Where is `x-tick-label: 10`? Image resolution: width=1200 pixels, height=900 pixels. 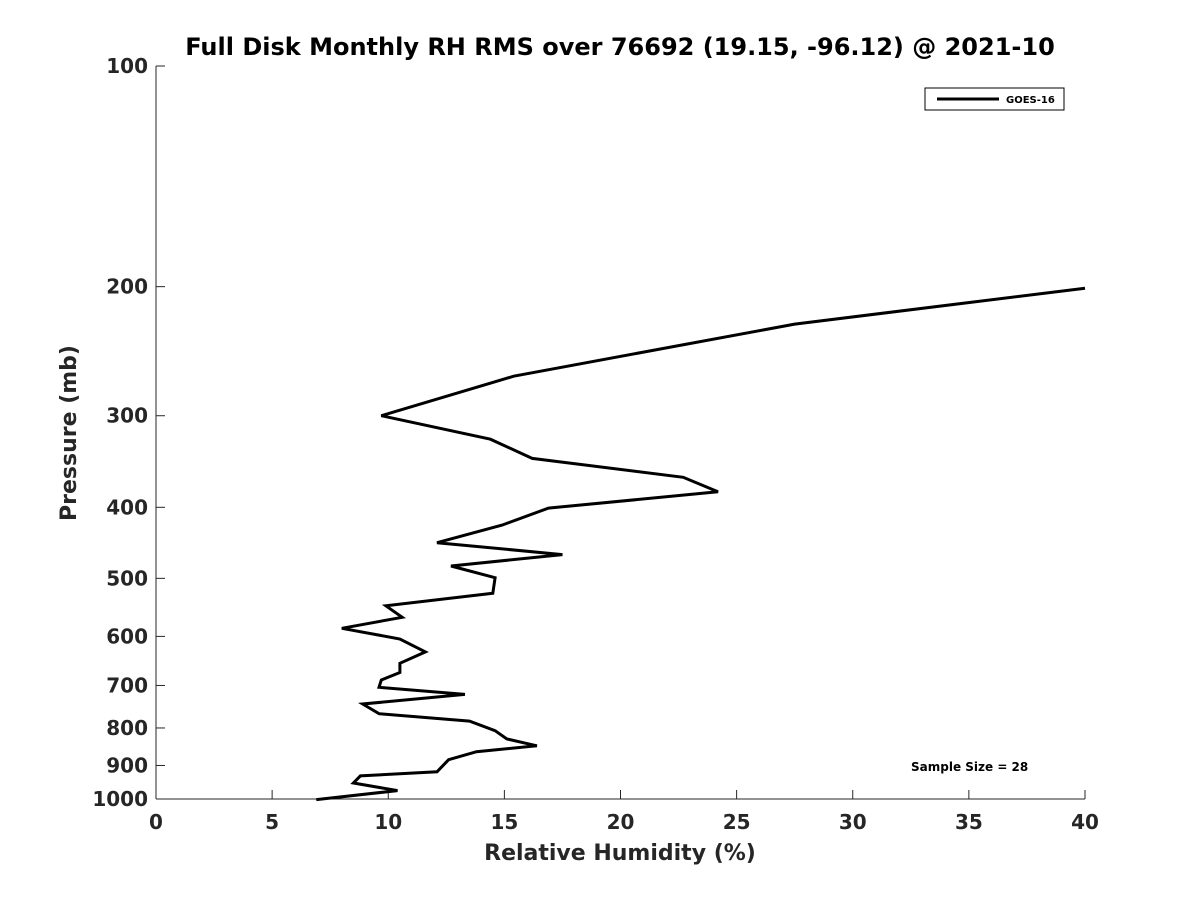 x-tick-label: 10 is located at coordinates (388, 822).